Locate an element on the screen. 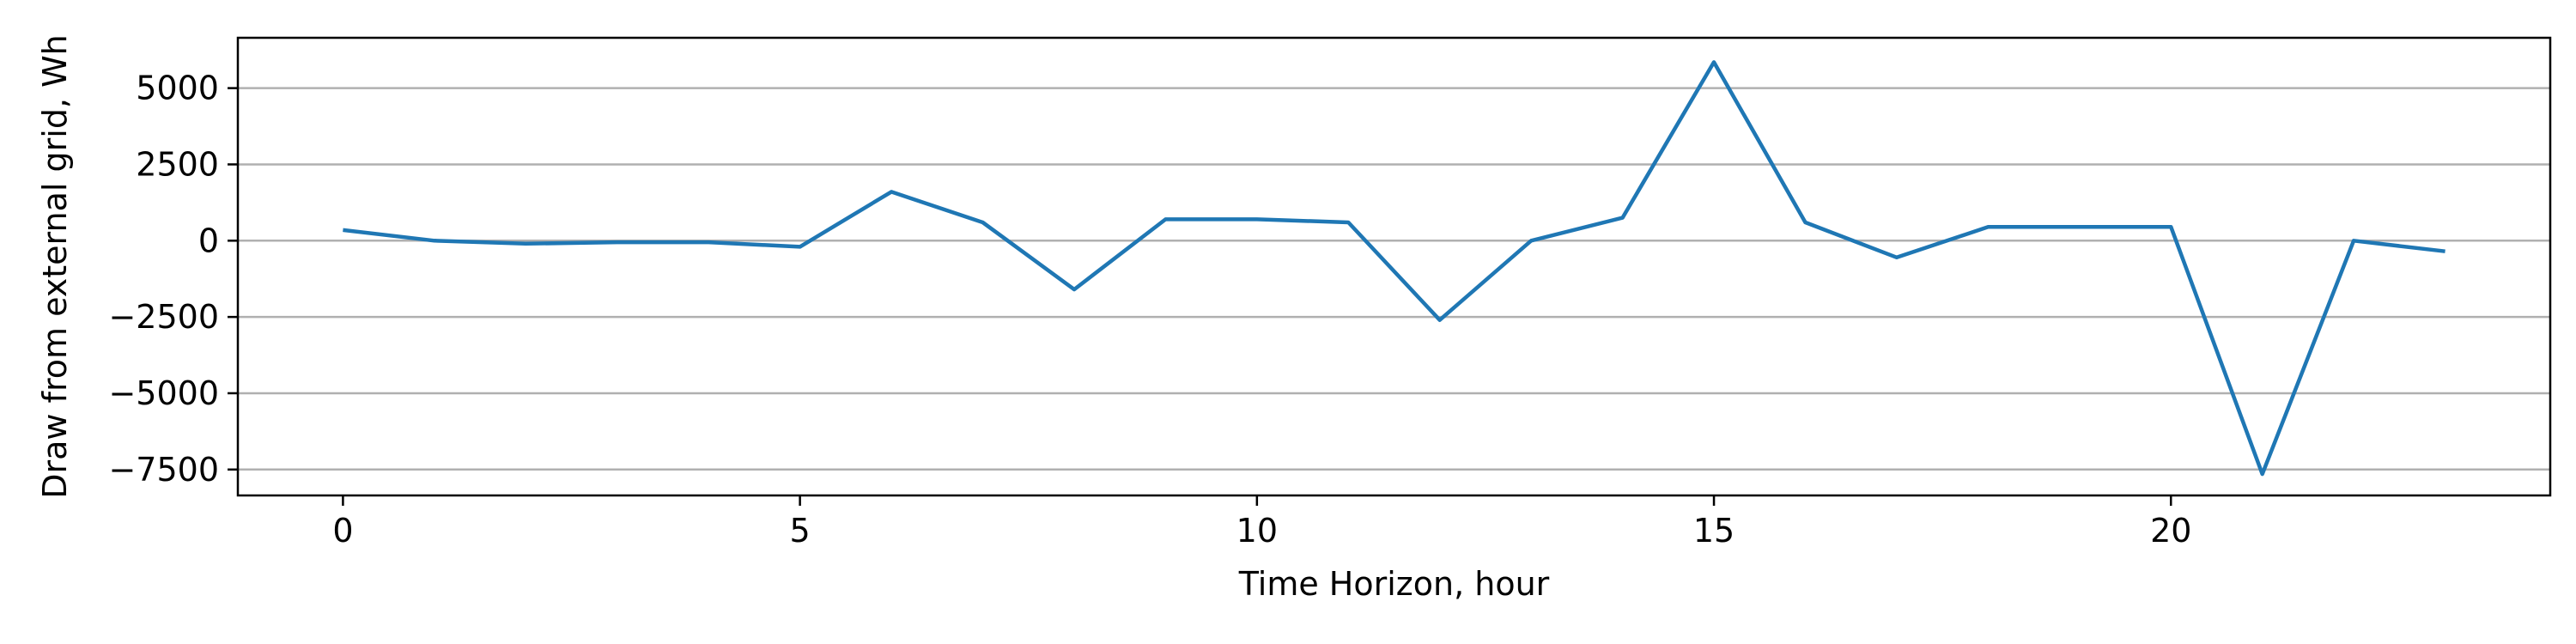 The width and height of the screenshot is (2576, 644). x-tick-label: 0 is located at coordinates (343, 531).